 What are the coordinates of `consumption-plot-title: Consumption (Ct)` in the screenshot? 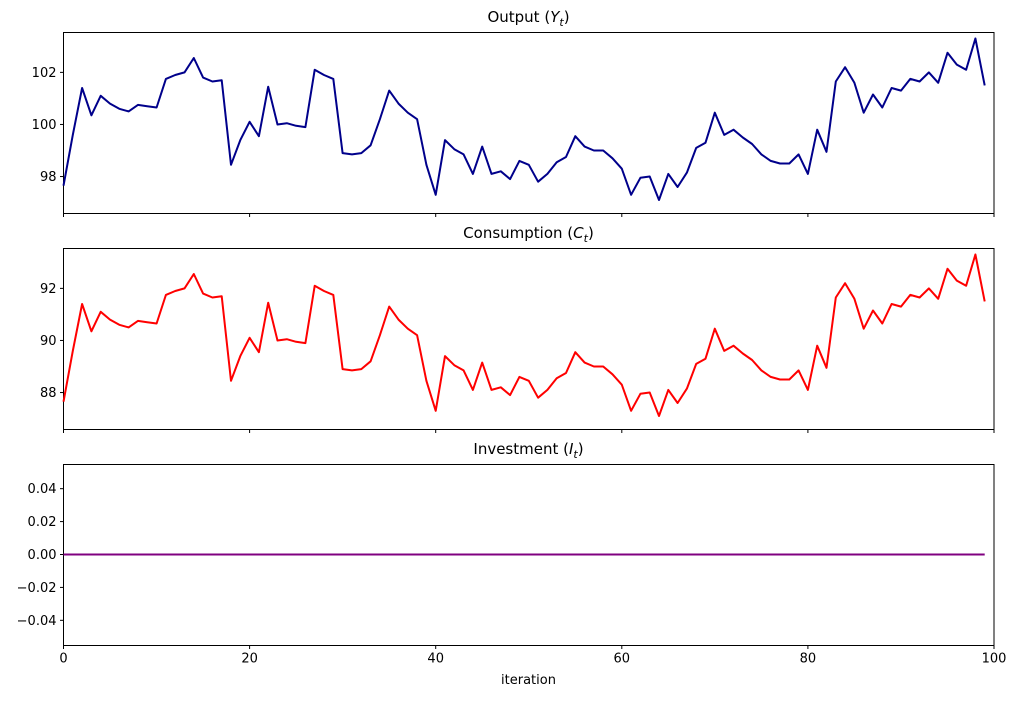 It's located at (528, 236).